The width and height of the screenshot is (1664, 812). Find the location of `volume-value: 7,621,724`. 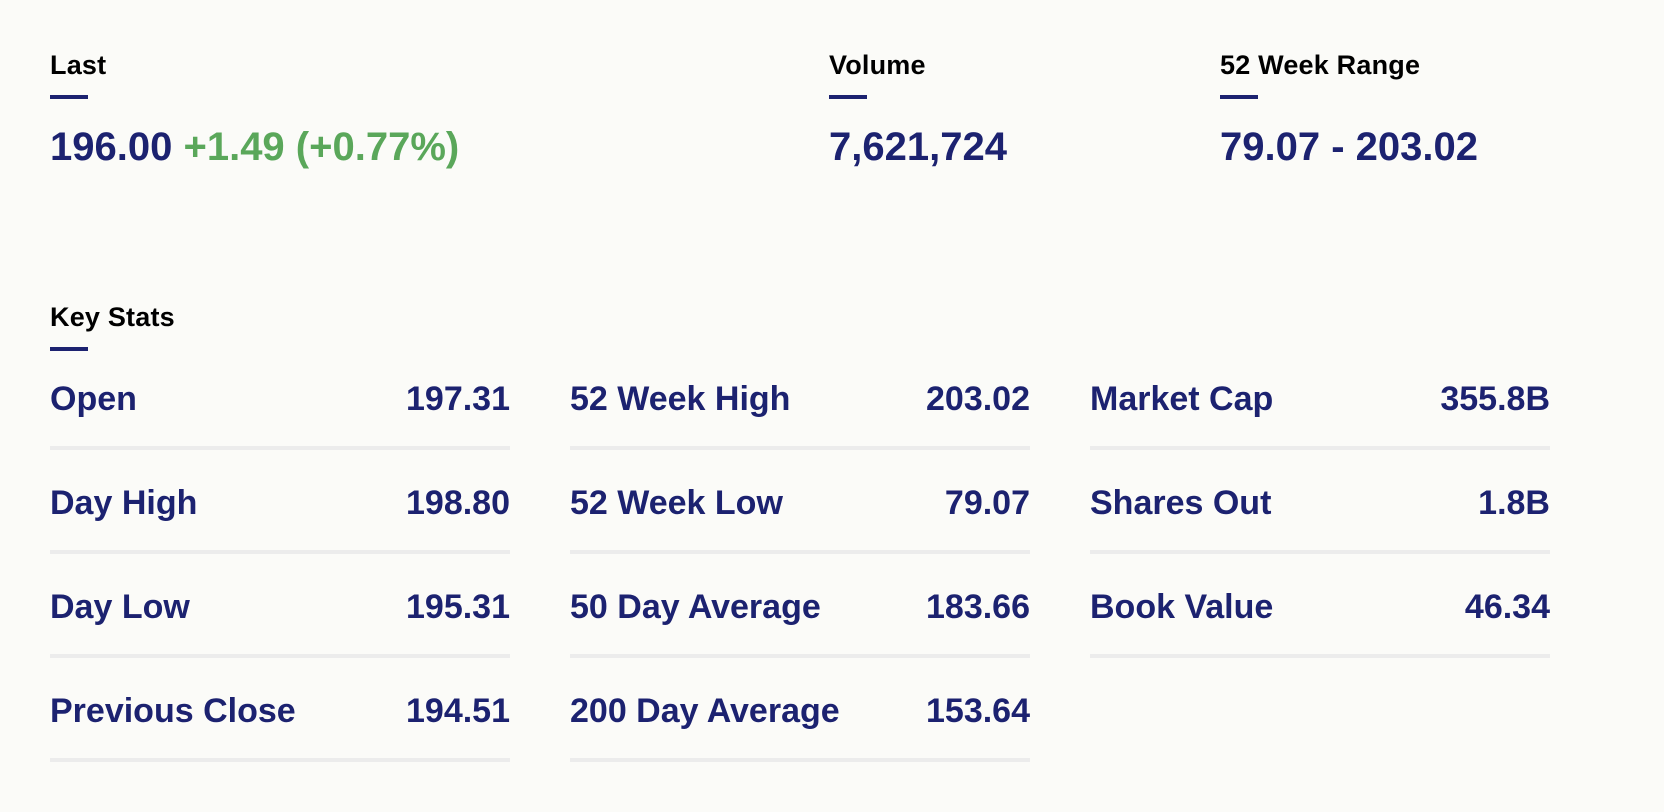

volume-value: 7,621,724 is located at coordinates (918, 147).